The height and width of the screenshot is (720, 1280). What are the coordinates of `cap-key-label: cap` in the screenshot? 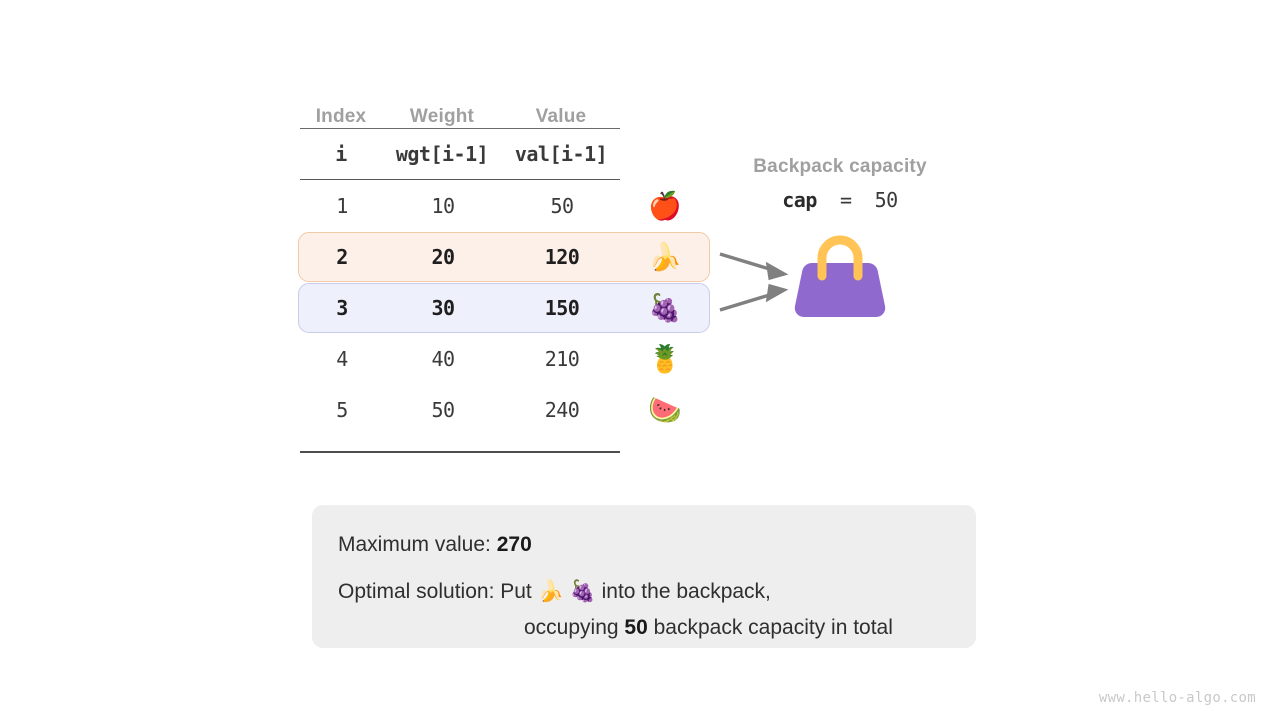 It's located at (799, 200).